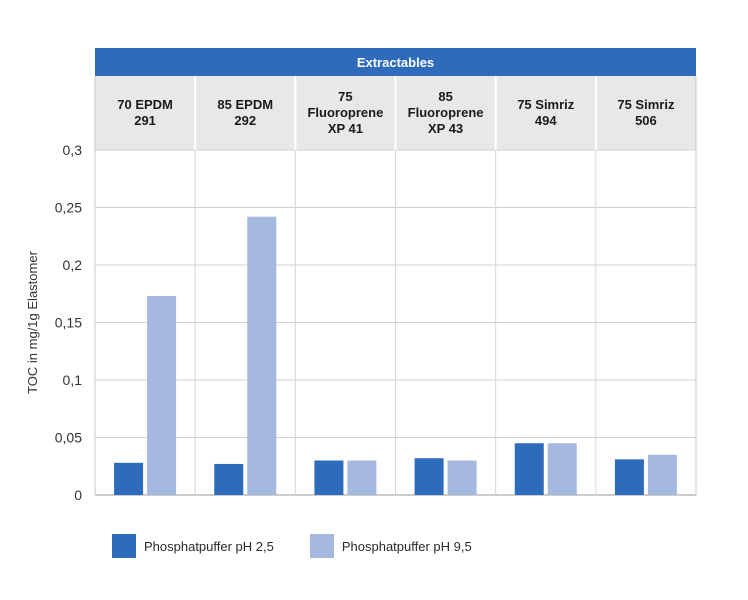 Image resolution: width=748 pixels, height=600 pixels. I want to click on y-tick-label-6: 0,3, so click(73, 150).